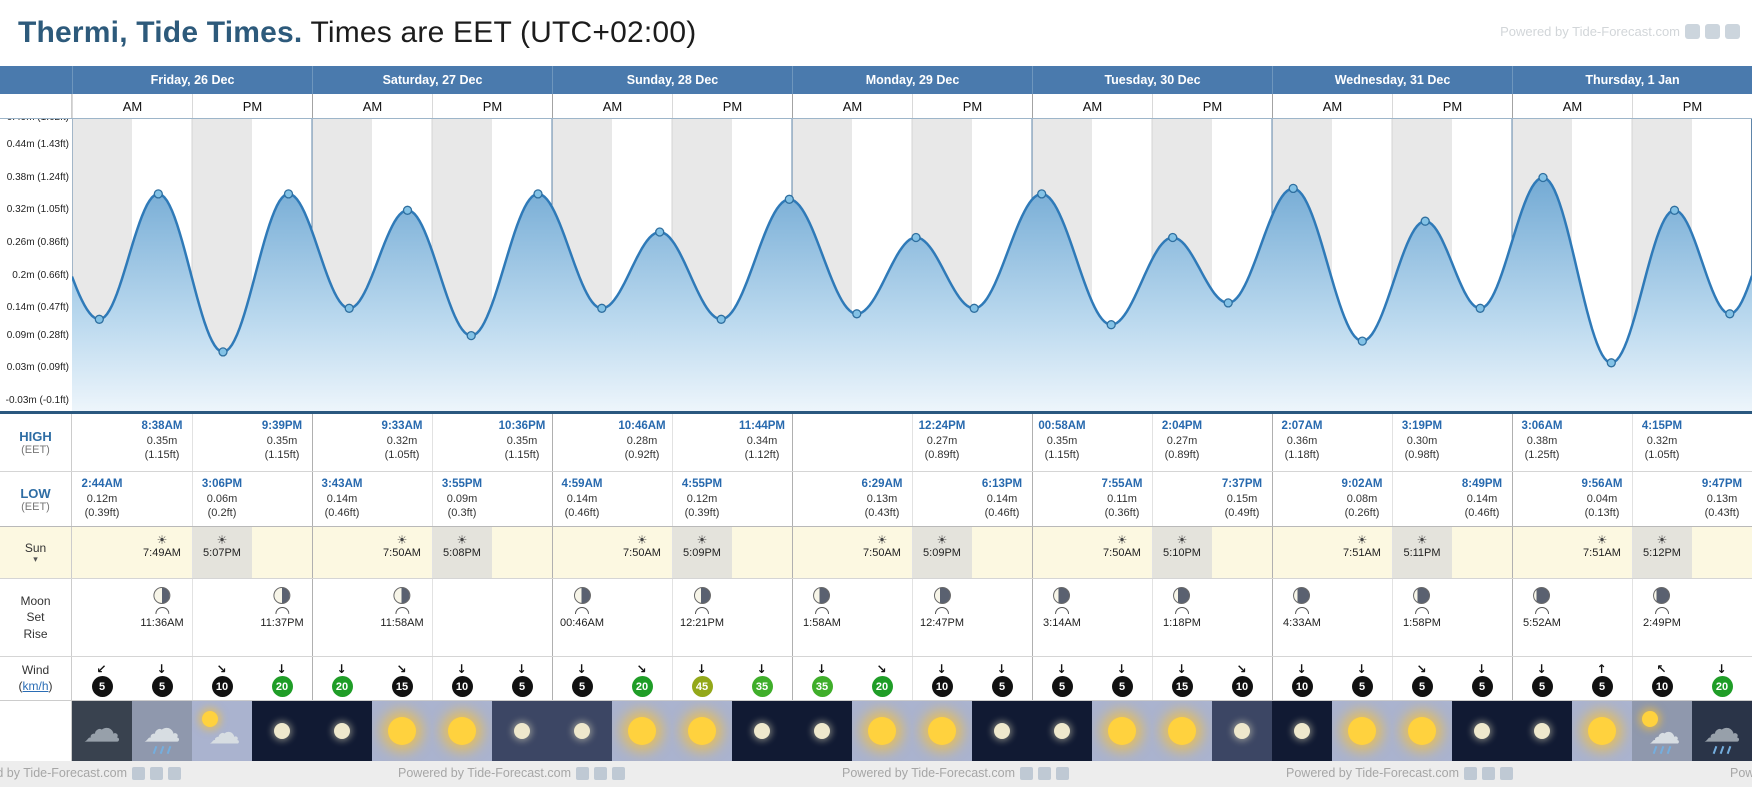 Image resolution: width=1752 pixels, height=787 pixels. Describe the element at coordinates (882, 499) in the screenshot. I see `low-tide-entry: 6:29AM 0.13m (0.43ft)` at that location.